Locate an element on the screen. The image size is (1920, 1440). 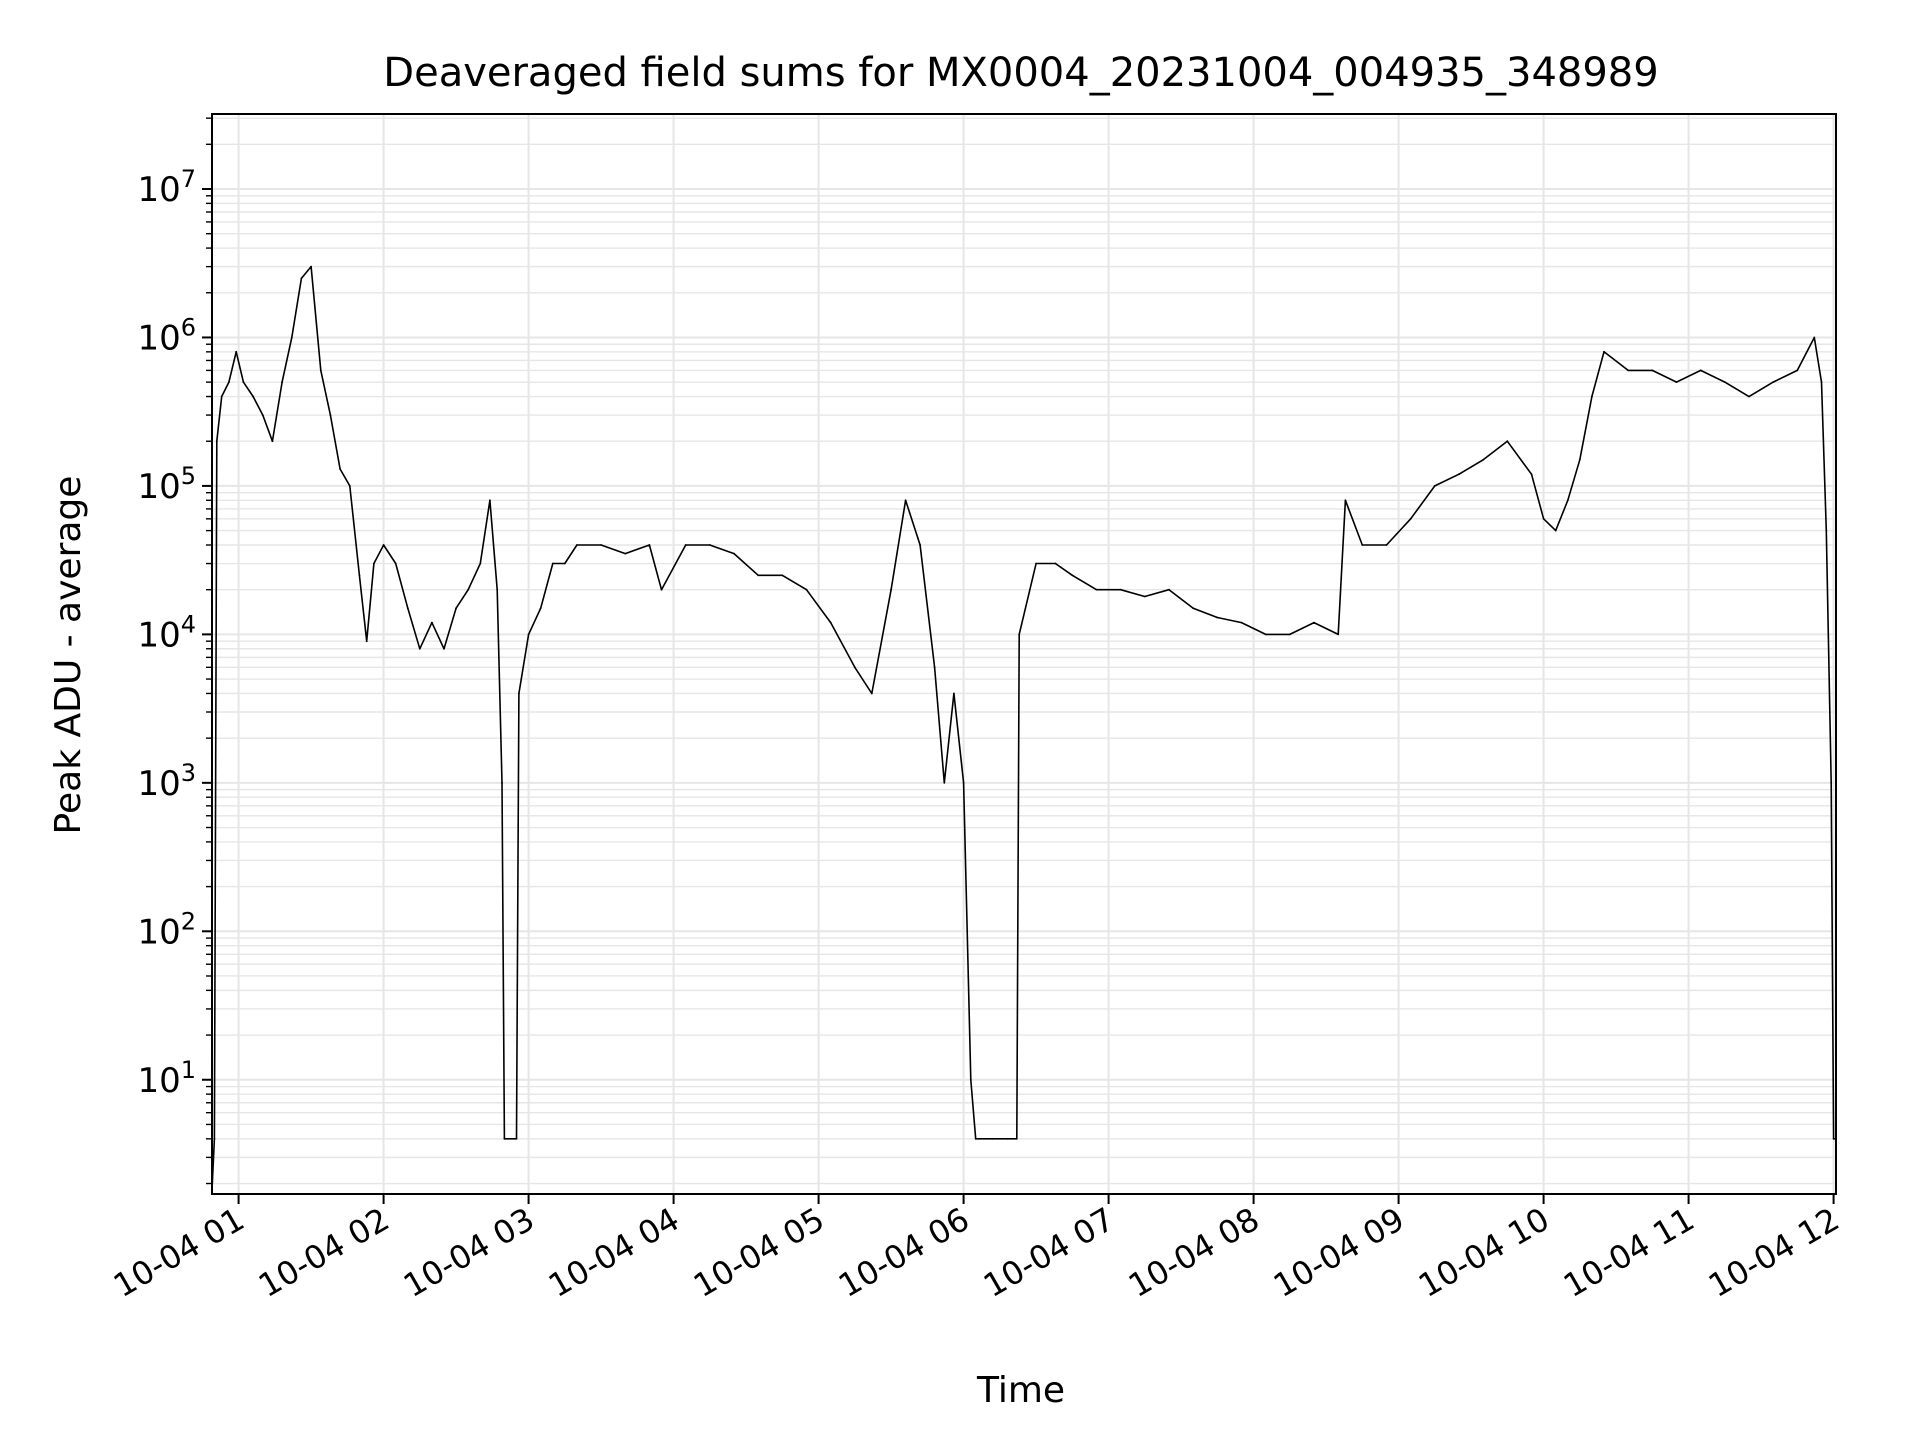
y-tick-label: 10³ is located at coordinates (166, 781).